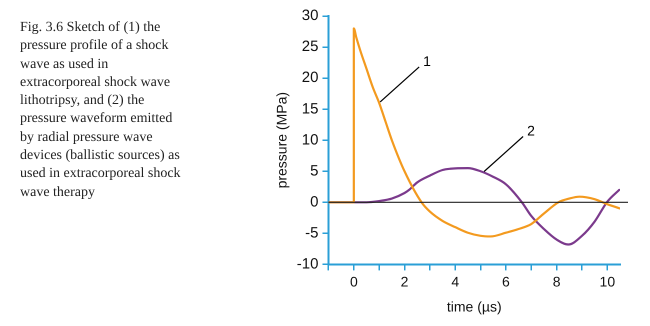  Describe the element at coordinates (310, 15) in the screenshot. I see `y-tick-label: 30` at that location.